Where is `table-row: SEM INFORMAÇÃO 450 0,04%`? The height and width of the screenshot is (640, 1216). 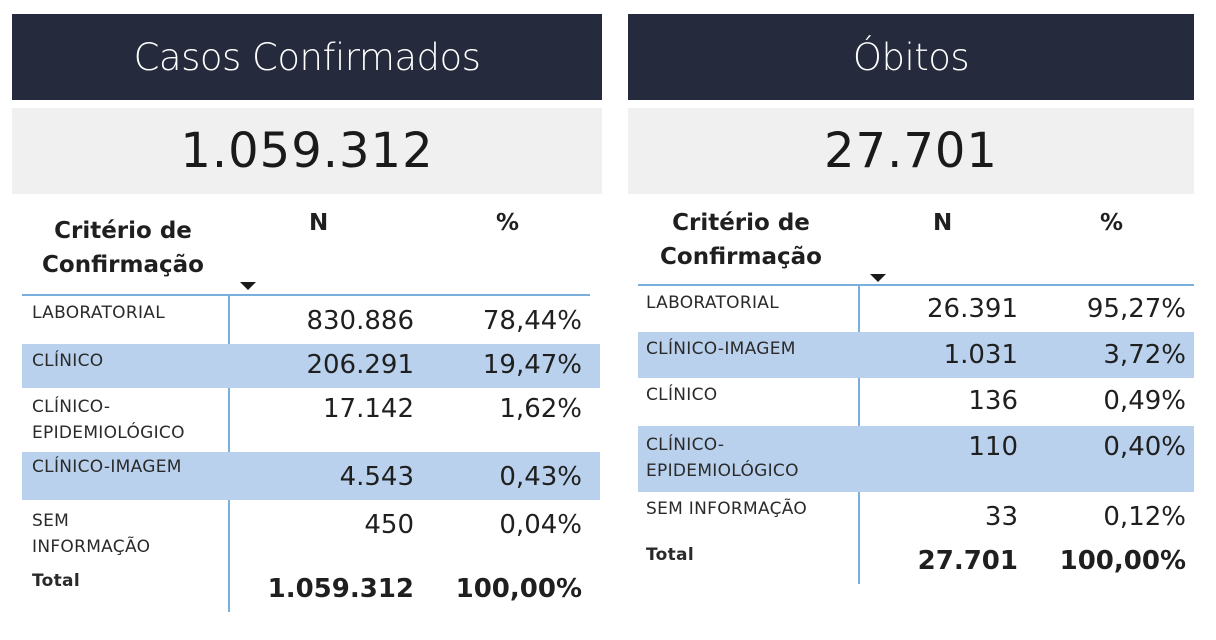
table-row: SEM INFORMAÇÃO 450 0,04% is located at coordinates (311, 533).